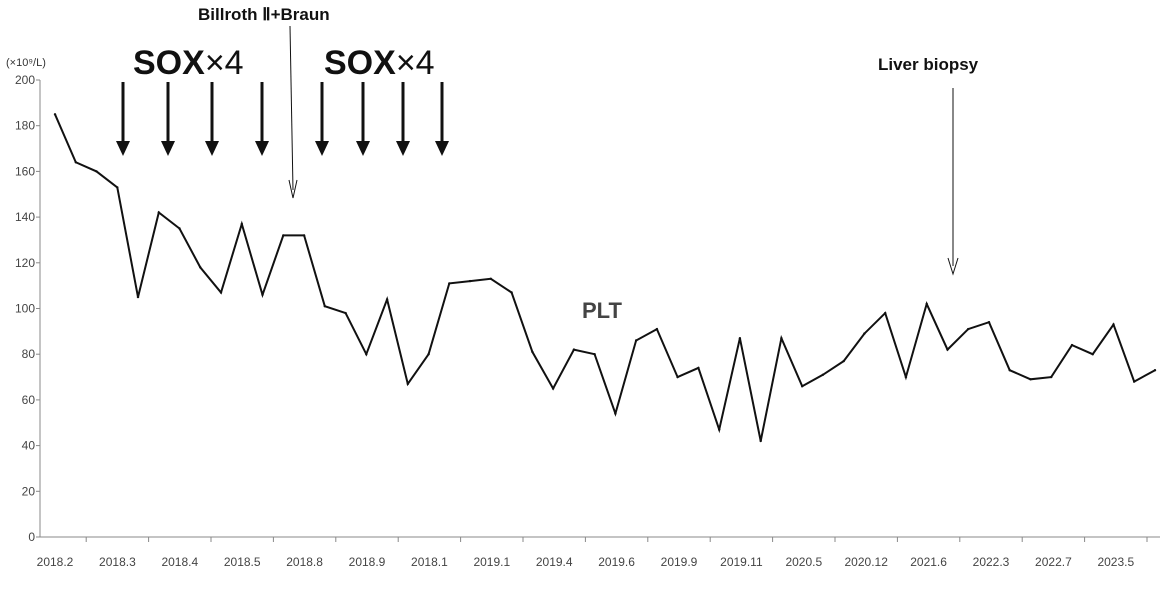  I want to click on x-tick-label: 2019.1, so click(491, 562).